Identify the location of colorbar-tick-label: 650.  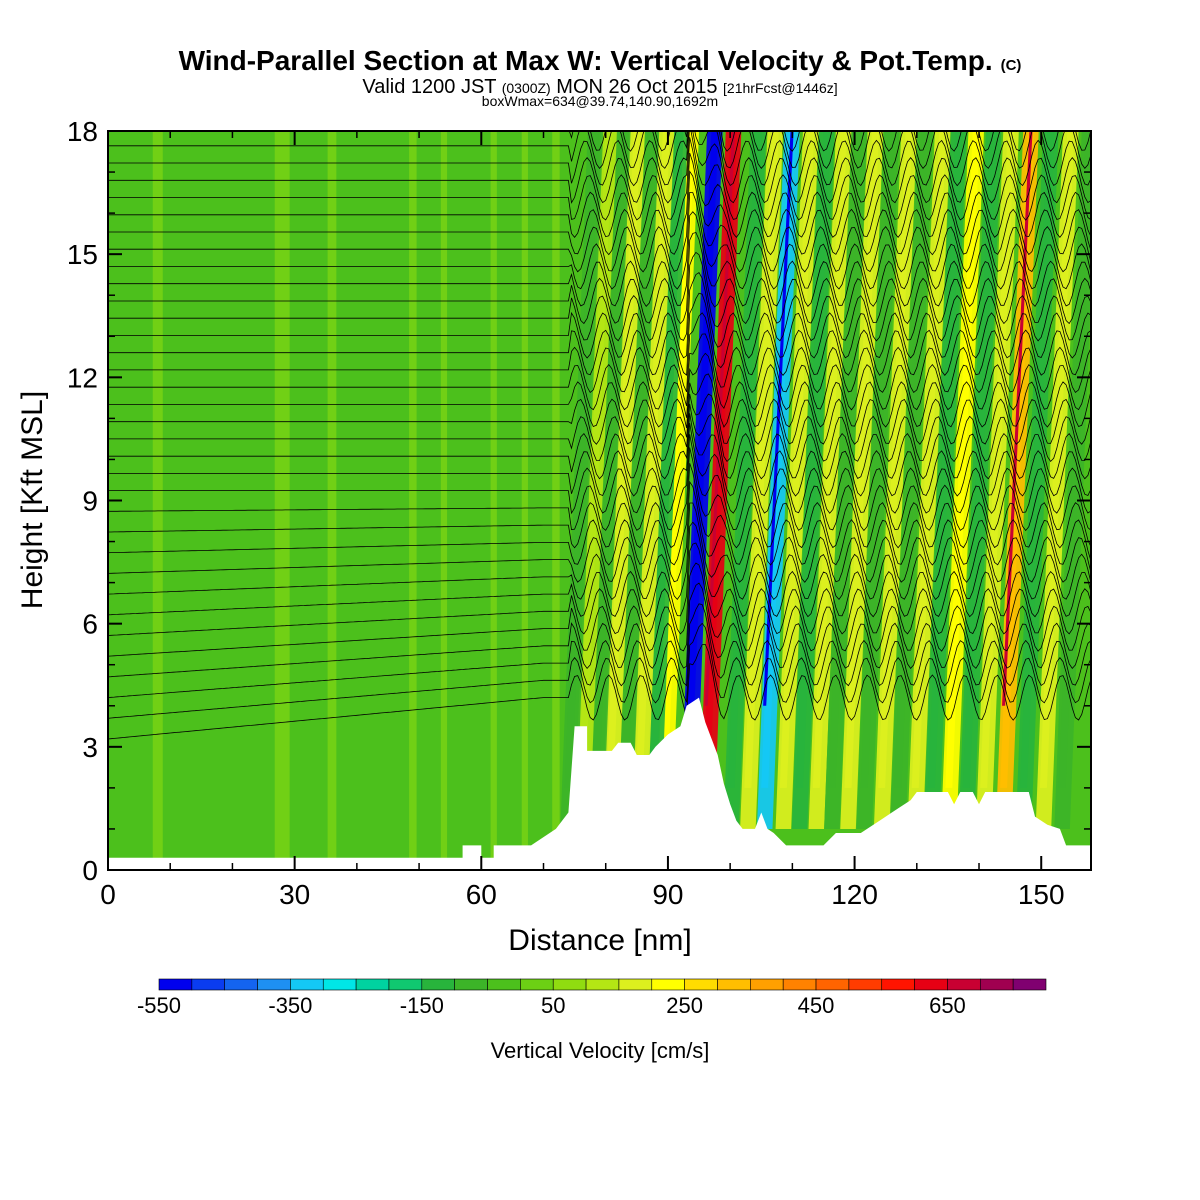
(947, 1005).